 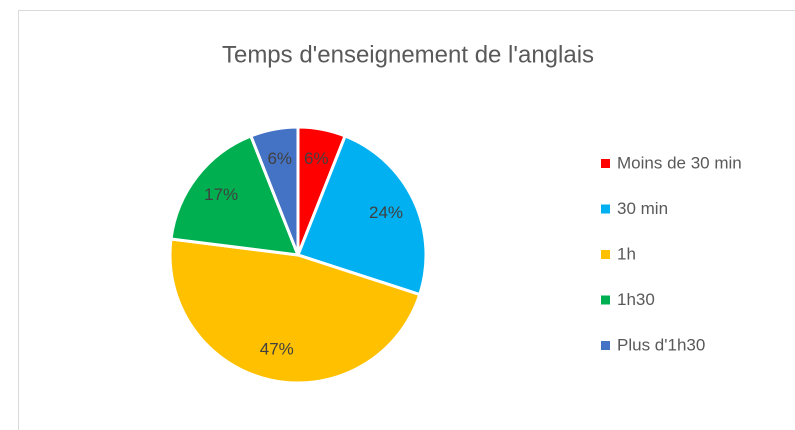 I want to click on data-label: 24%, so click(x=386, y=212).